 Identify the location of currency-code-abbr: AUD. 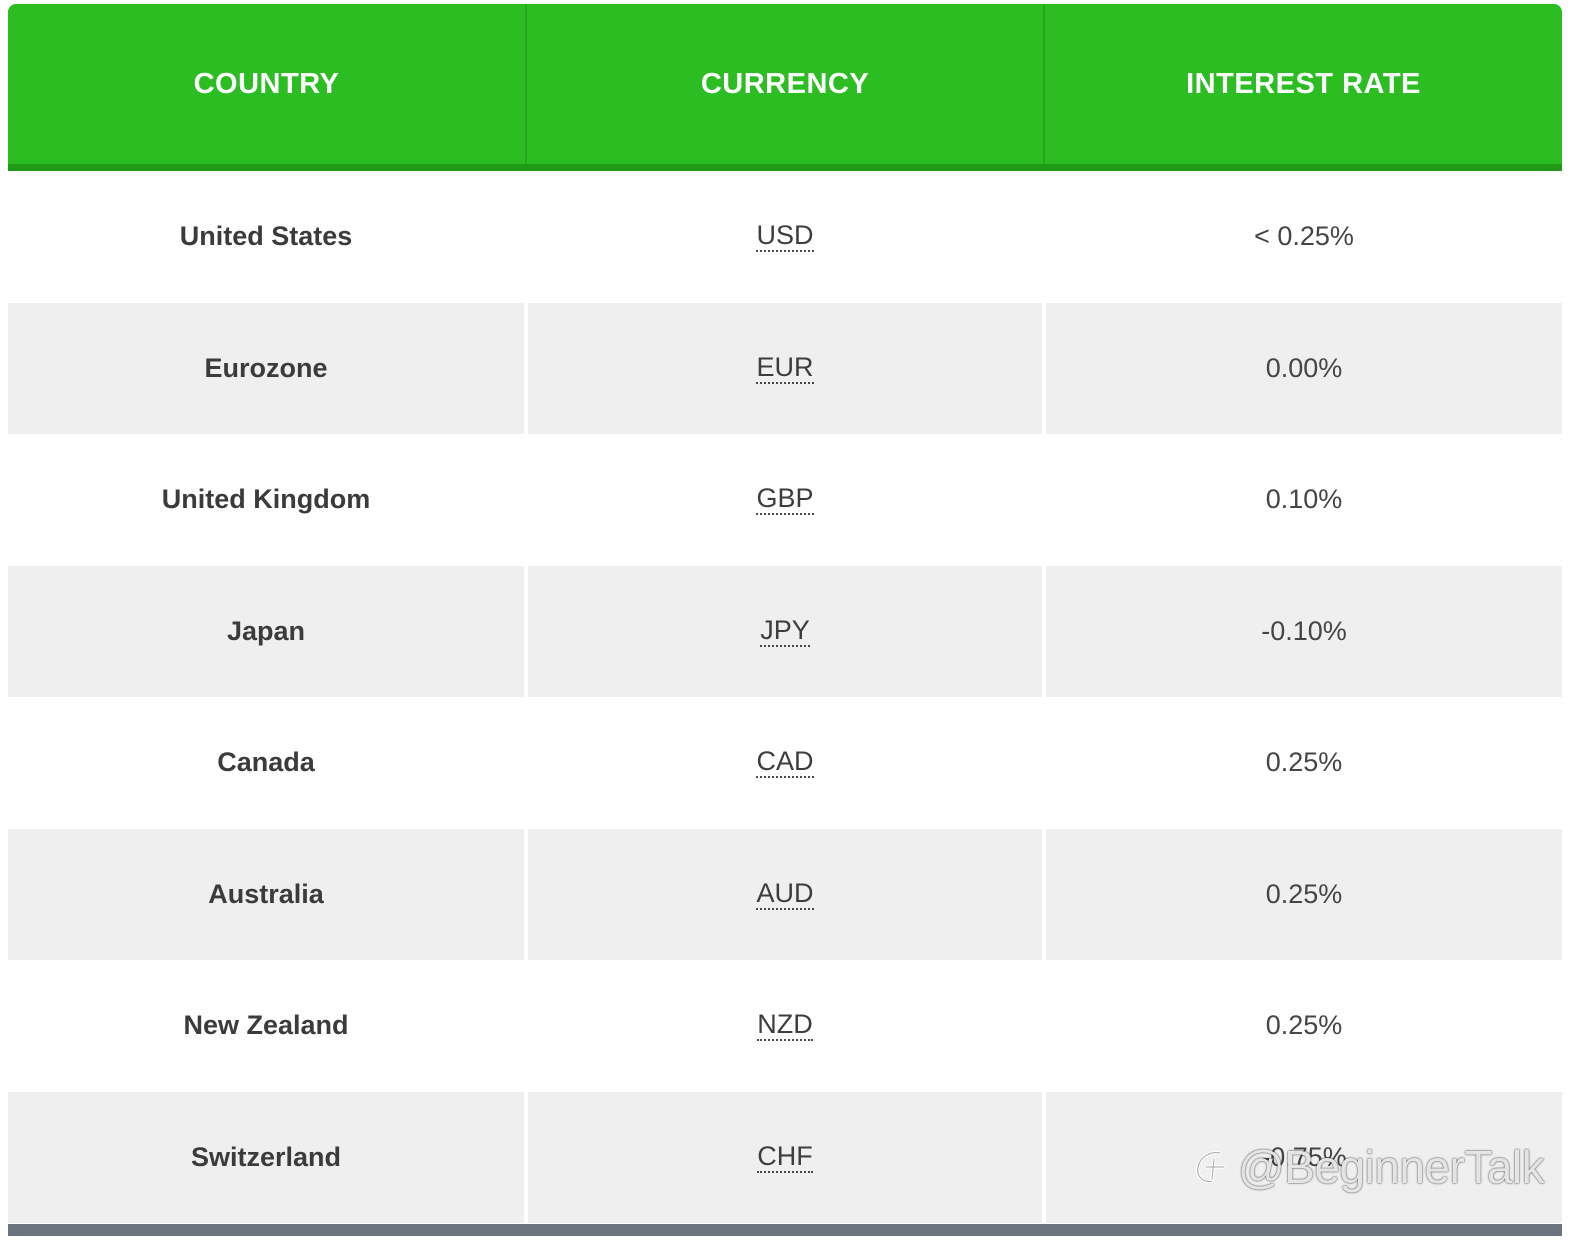
(785, 894).